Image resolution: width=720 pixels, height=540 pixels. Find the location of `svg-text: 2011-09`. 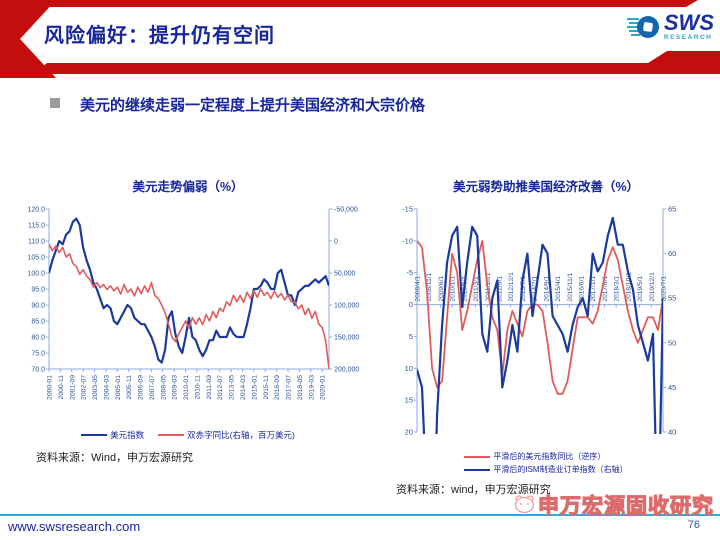

svg-text: 2011-09 is located at coordinates (209, 387).